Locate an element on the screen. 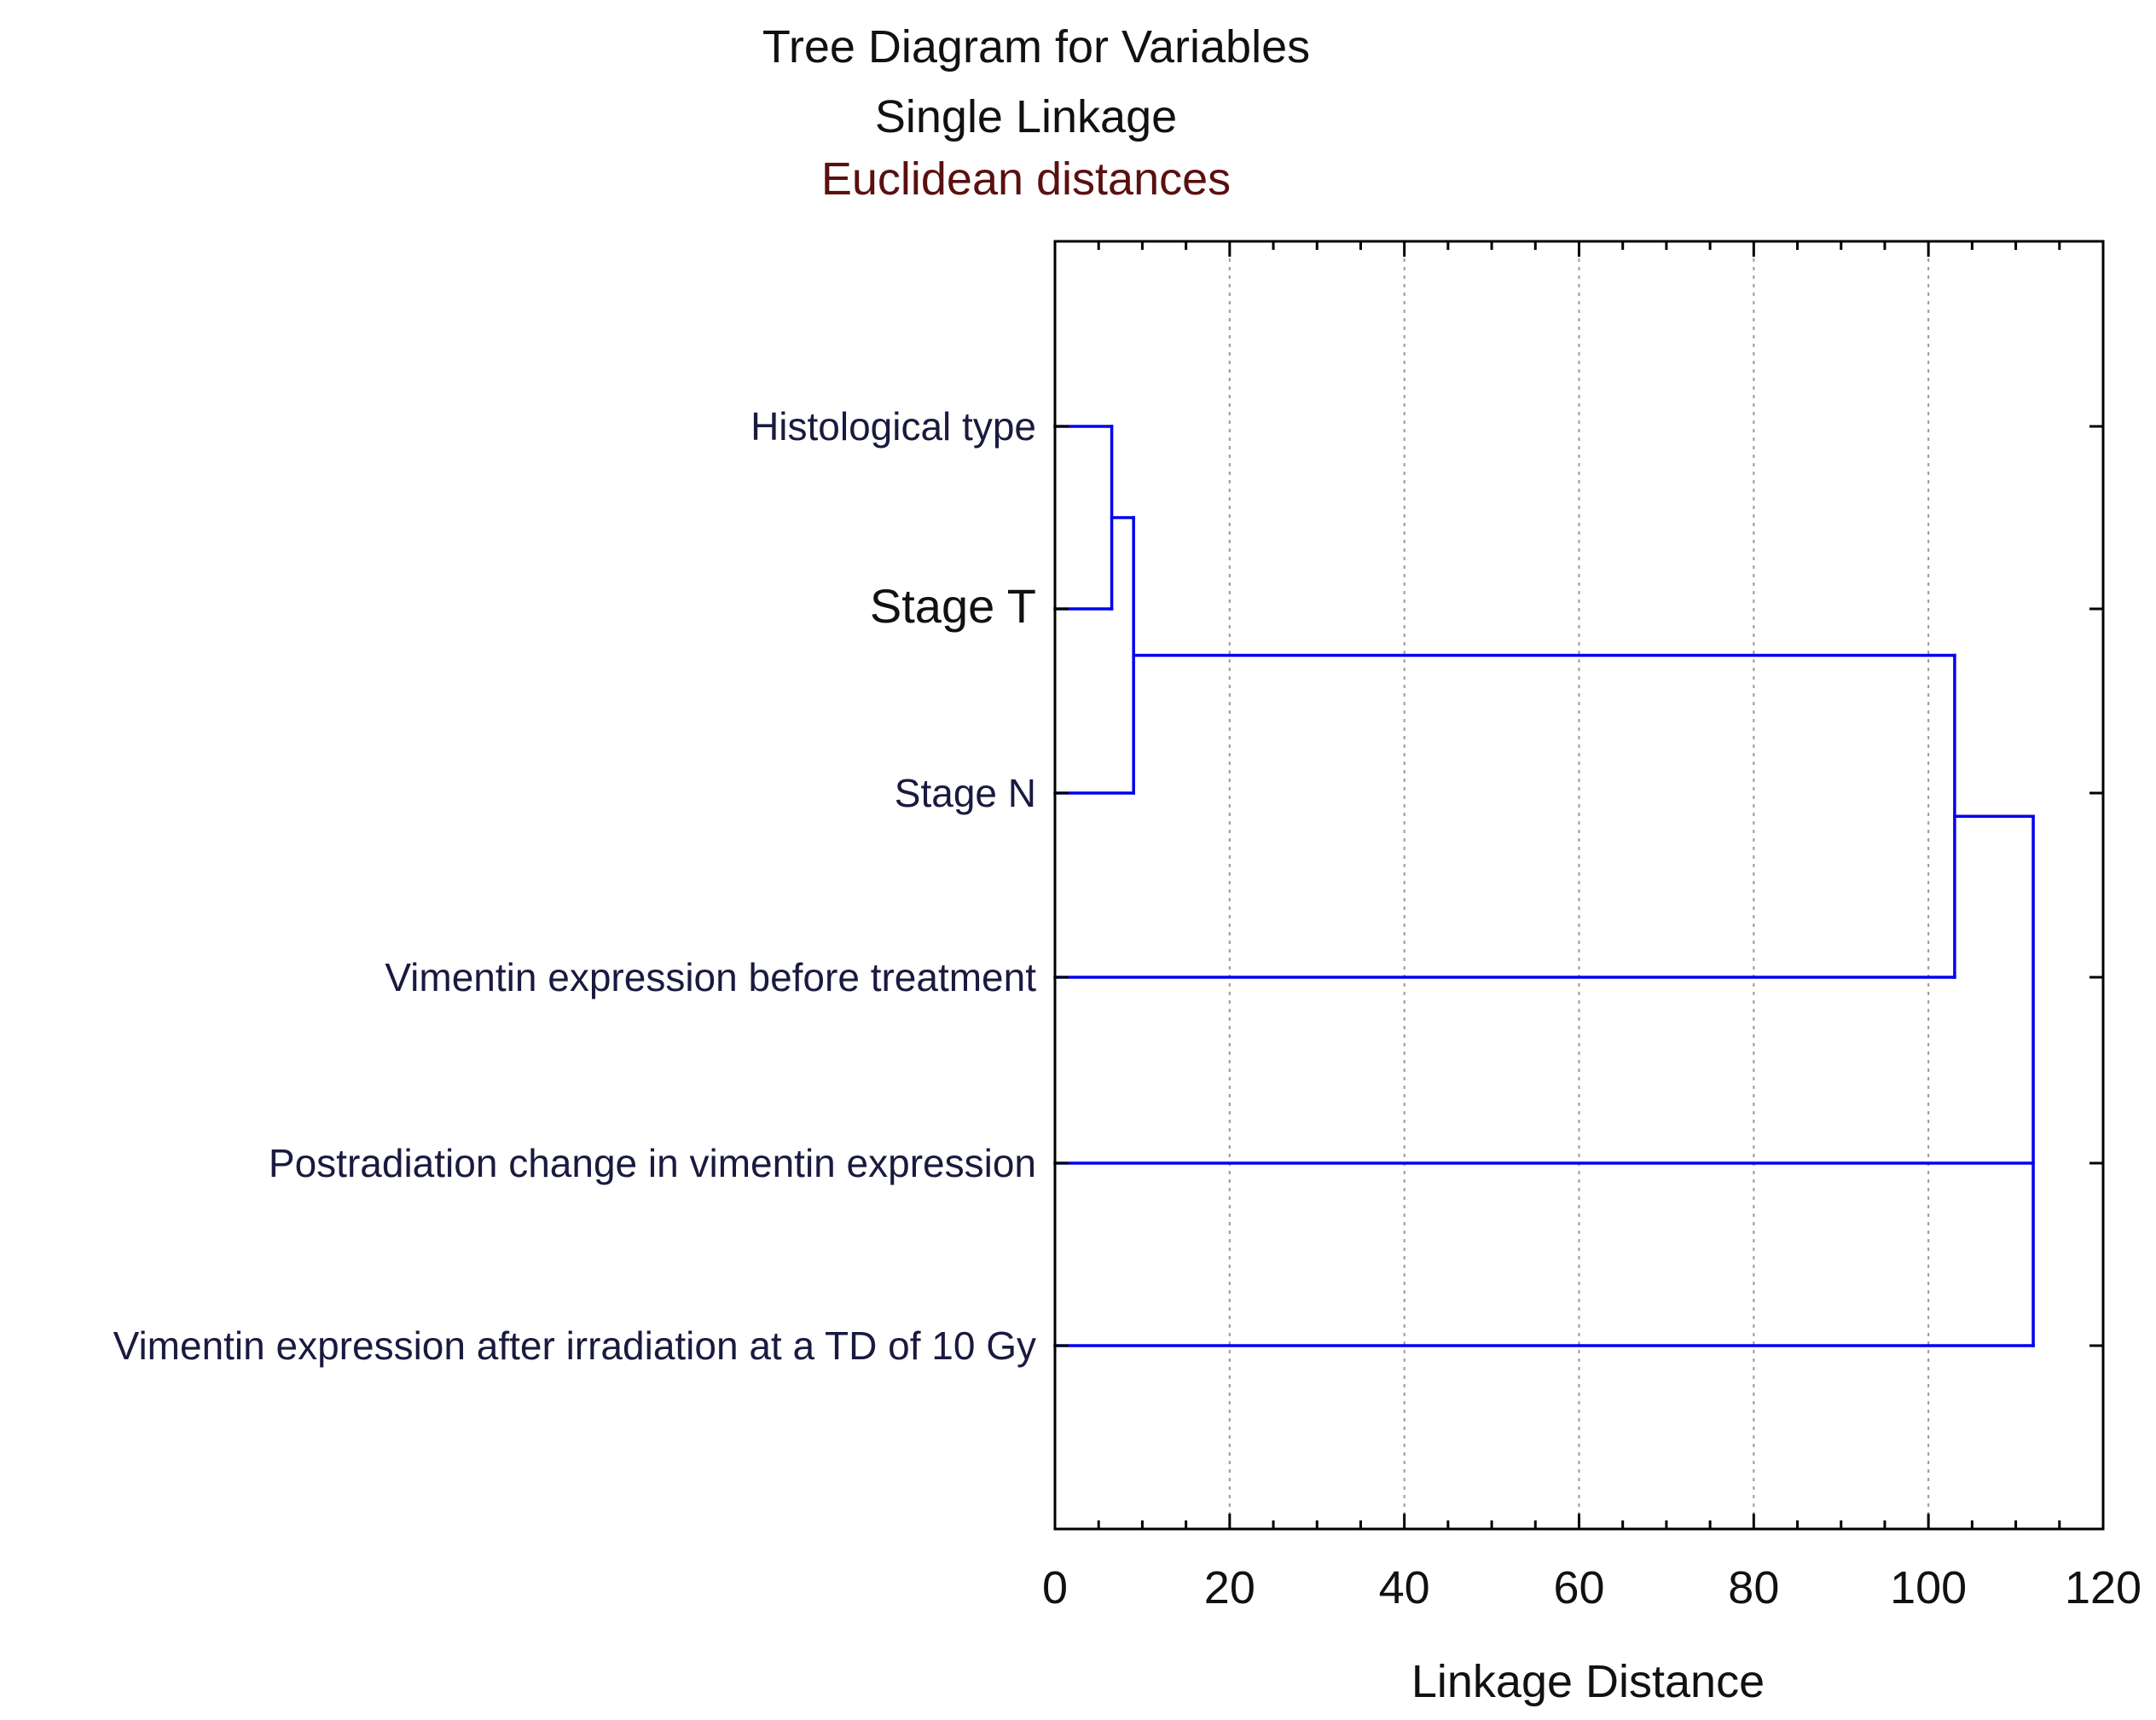 This screenshot has width=2156, height=1720. leaf-label-0: Histological type is located at coordinates (893, 427).